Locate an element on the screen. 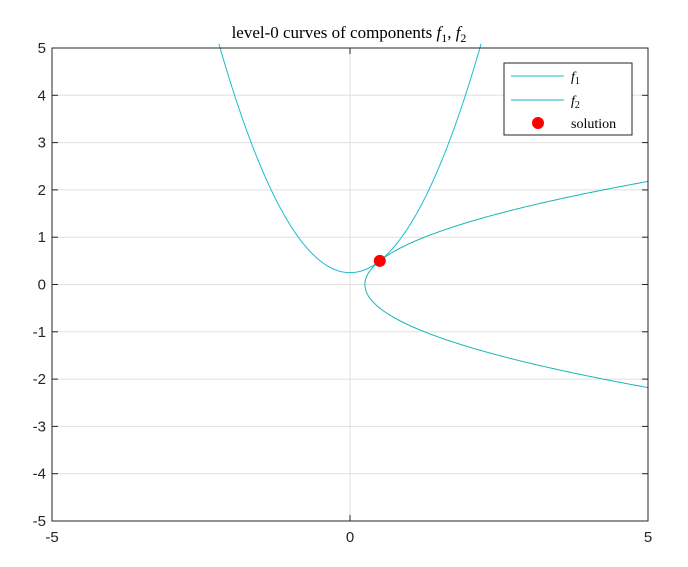 The width and height of the screenshot is (688, 567). y-tick-label: 5 is located at coordinates (42, 48).